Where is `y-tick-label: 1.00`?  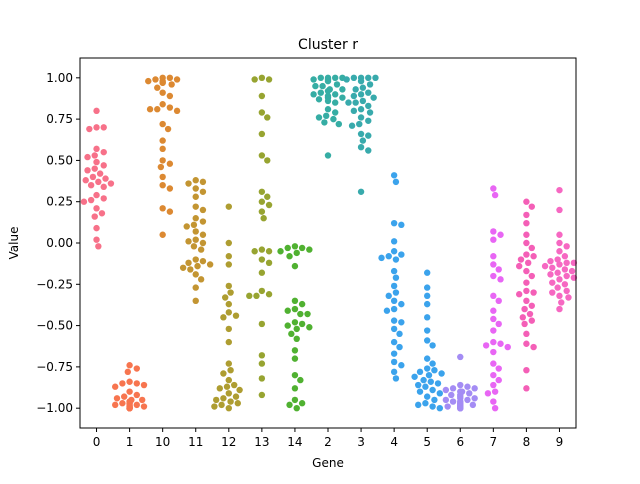
y-tick-label: 1.00 is located at coordinates (59, 78).